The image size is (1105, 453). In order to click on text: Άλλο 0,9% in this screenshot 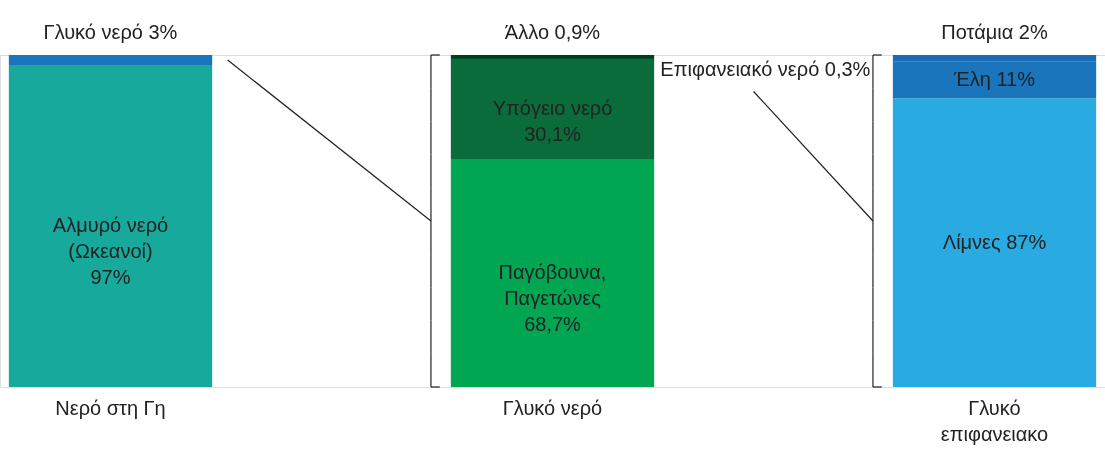, I will do `click(552, 32)`.